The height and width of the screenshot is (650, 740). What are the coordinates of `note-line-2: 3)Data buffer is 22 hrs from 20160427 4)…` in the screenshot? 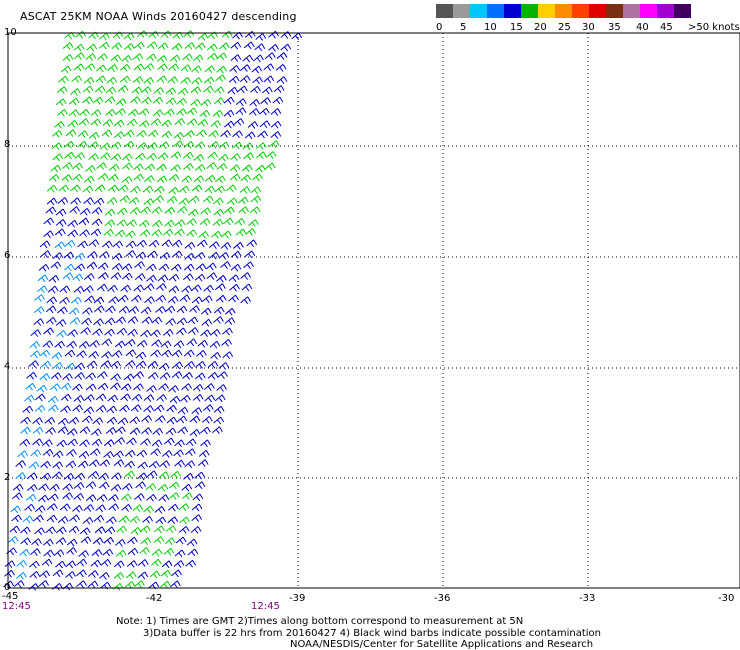 It's located at (372, 633).